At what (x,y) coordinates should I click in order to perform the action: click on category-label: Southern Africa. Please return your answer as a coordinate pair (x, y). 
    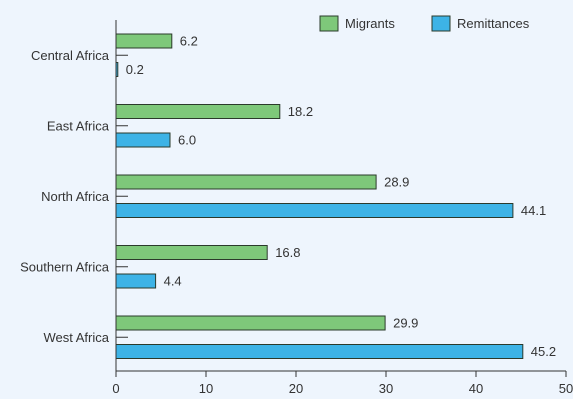
    Looking at the image, I should click on (65, 266).